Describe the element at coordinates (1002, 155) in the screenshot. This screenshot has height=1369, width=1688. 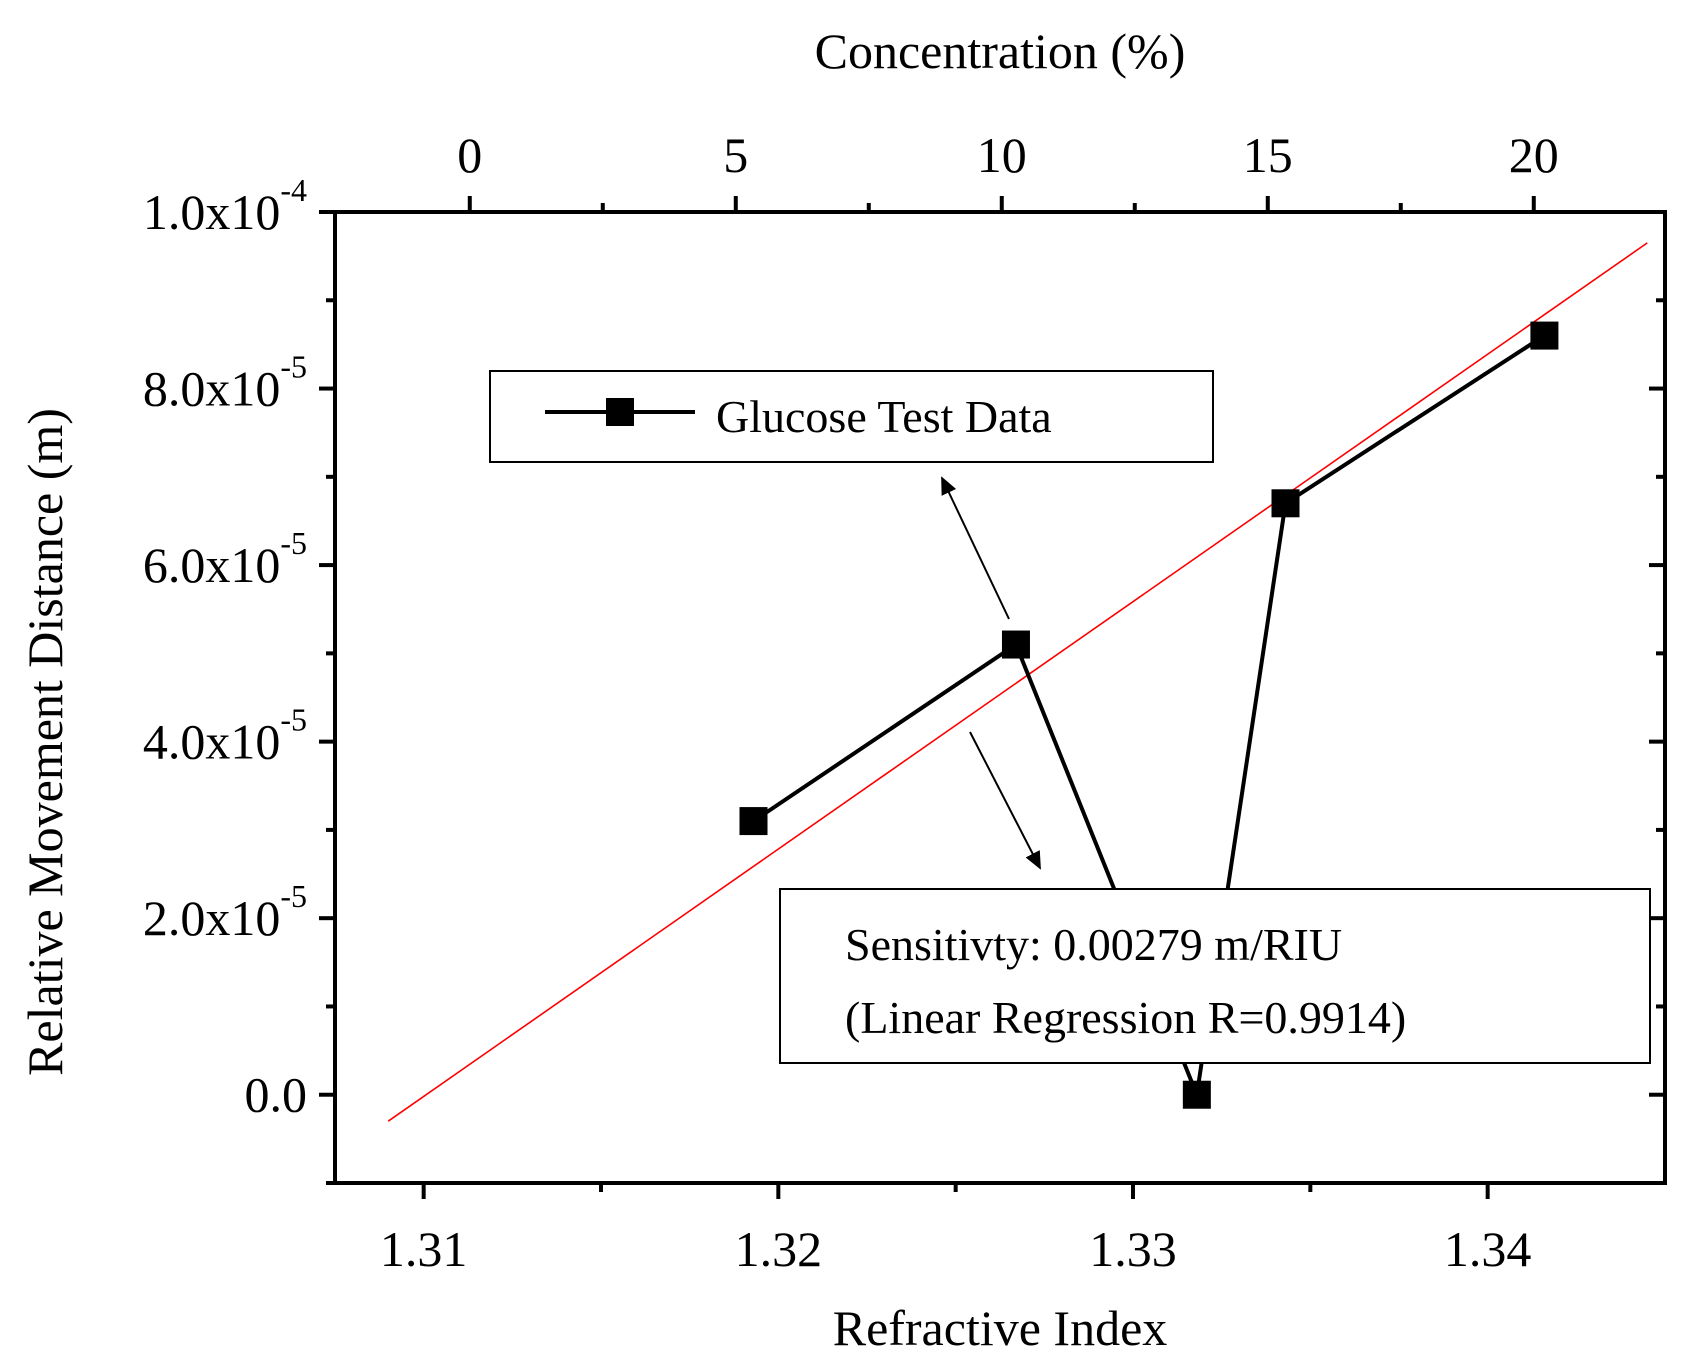
I see `x2-tick-label: 10` at that location.